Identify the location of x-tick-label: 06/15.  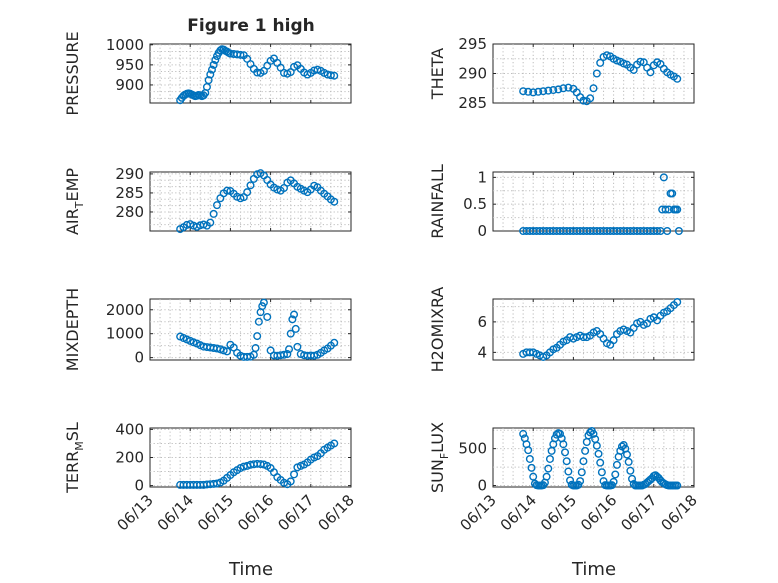
(558, 512).